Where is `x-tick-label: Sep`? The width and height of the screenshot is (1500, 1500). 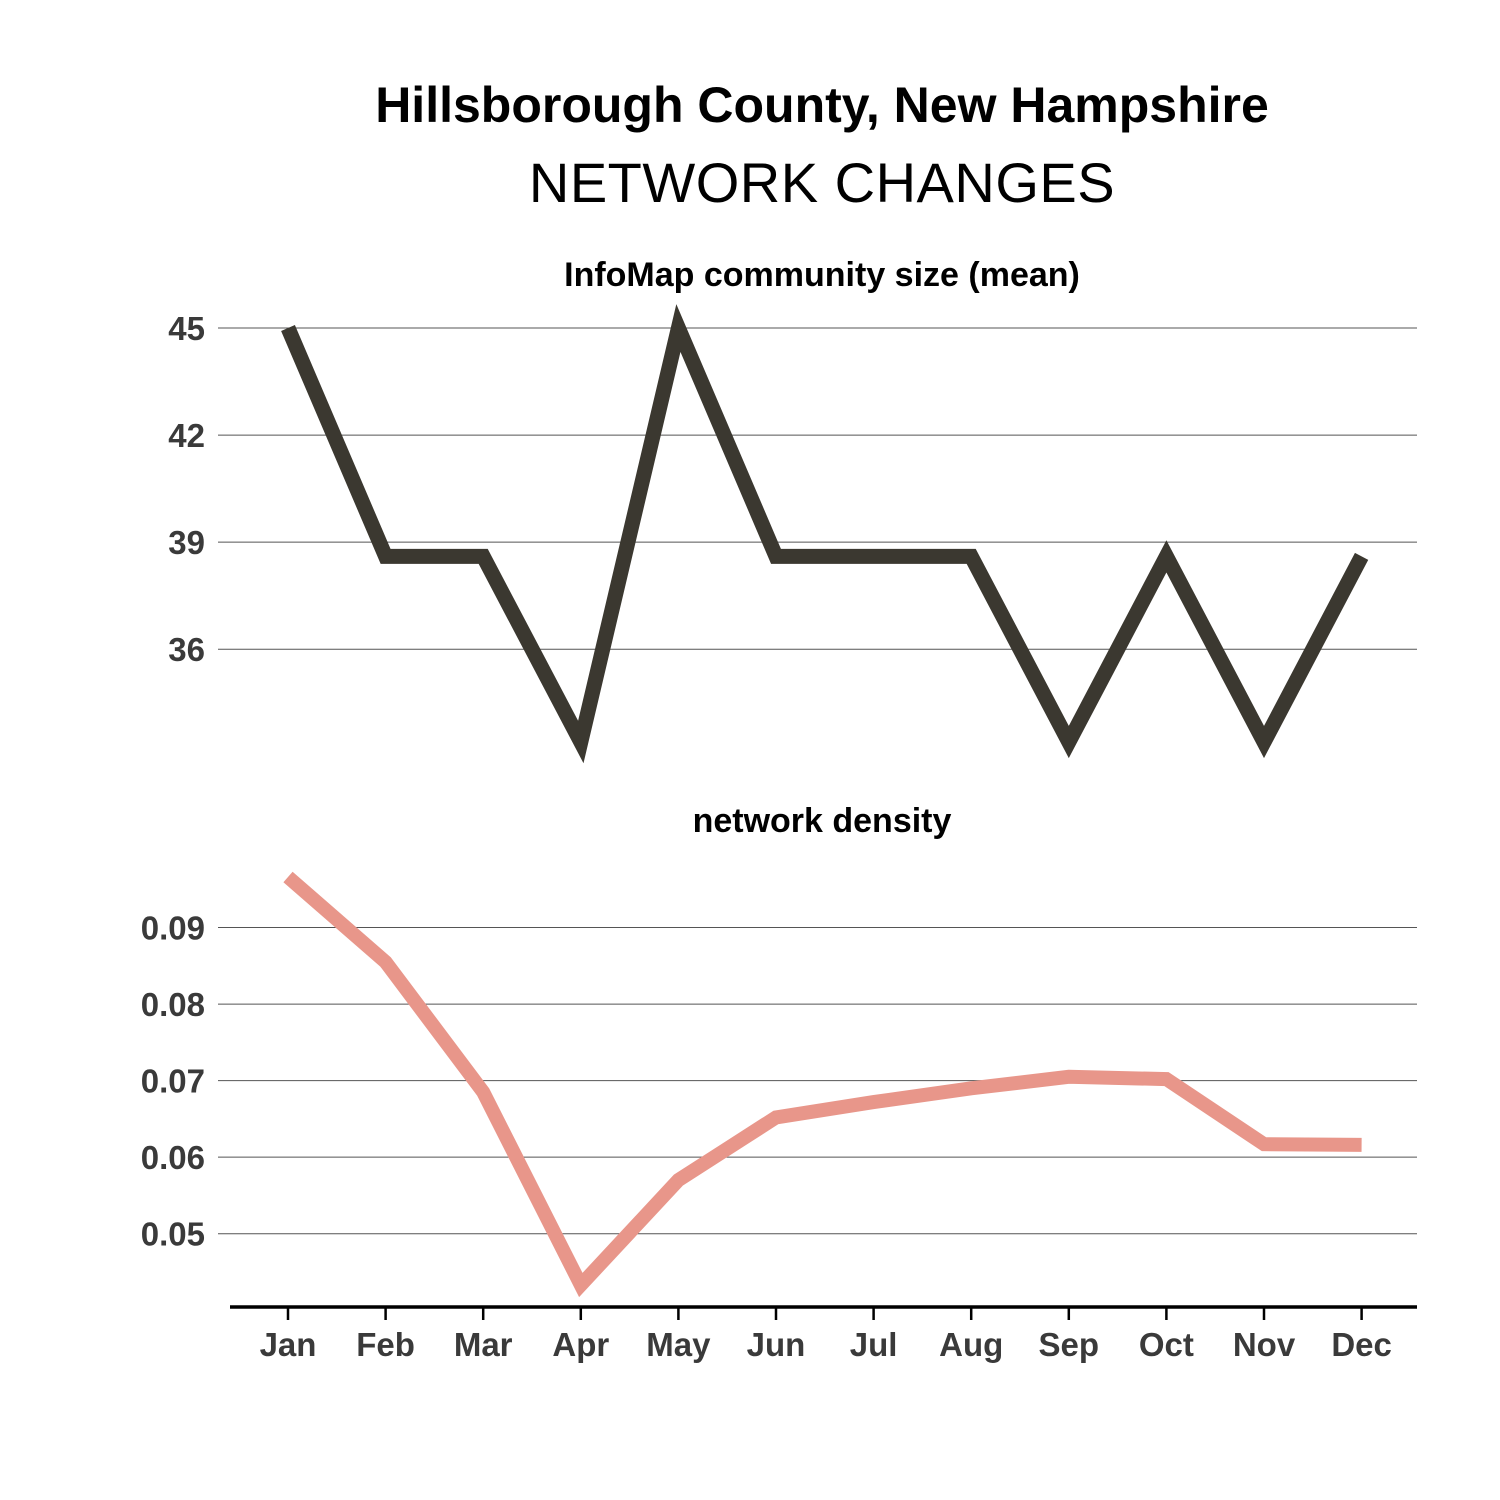
x-tick-label: Sep is located at coordinates (1069, 1344).